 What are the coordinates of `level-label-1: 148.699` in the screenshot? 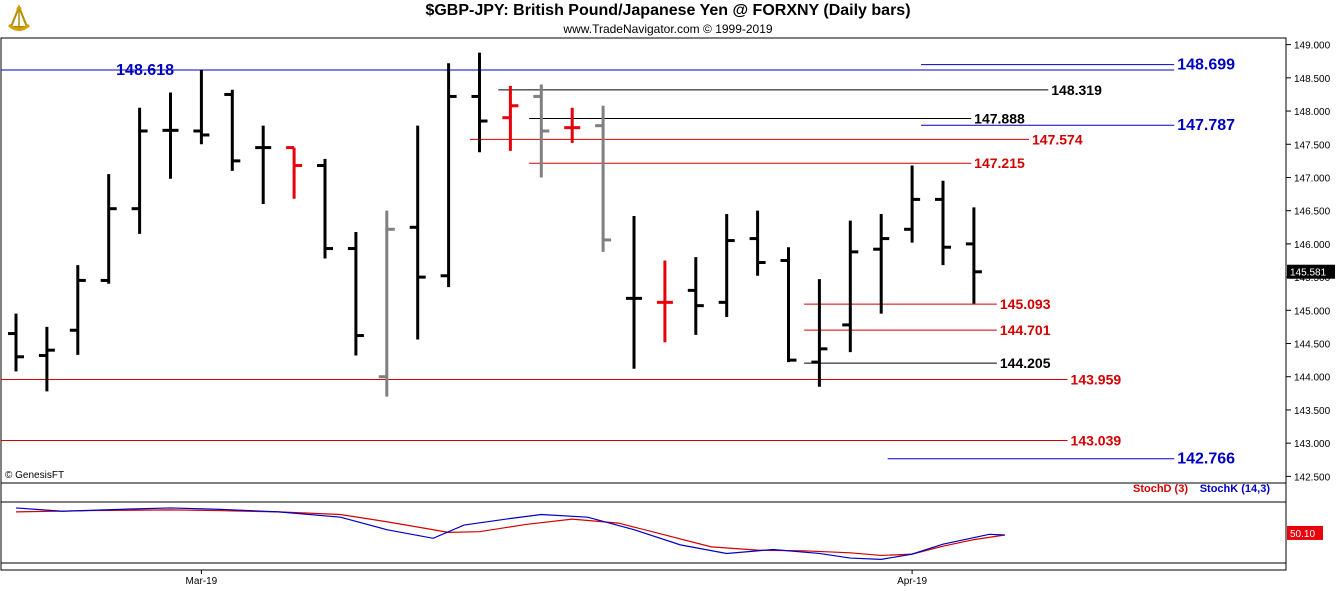 It's located at (1206, 65).